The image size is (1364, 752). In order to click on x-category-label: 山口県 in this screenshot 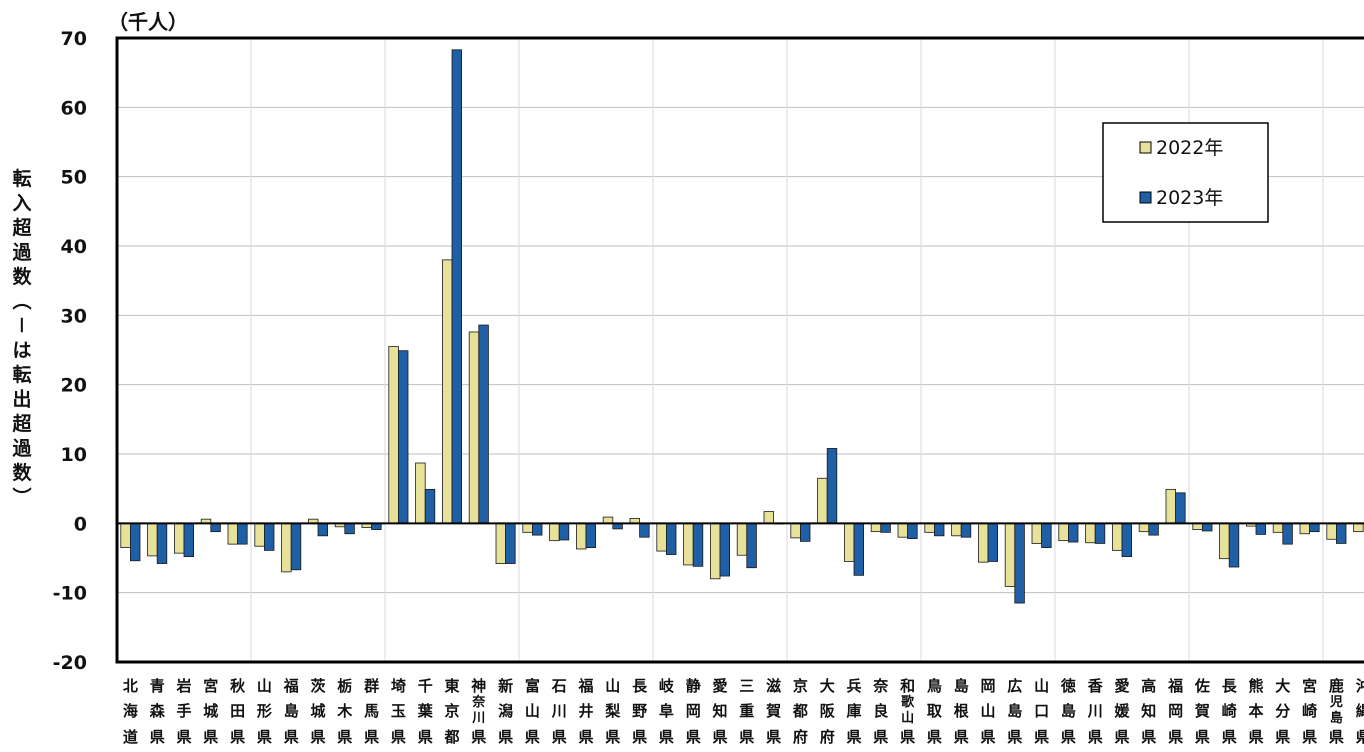, I will do `click(1041, 711)`.